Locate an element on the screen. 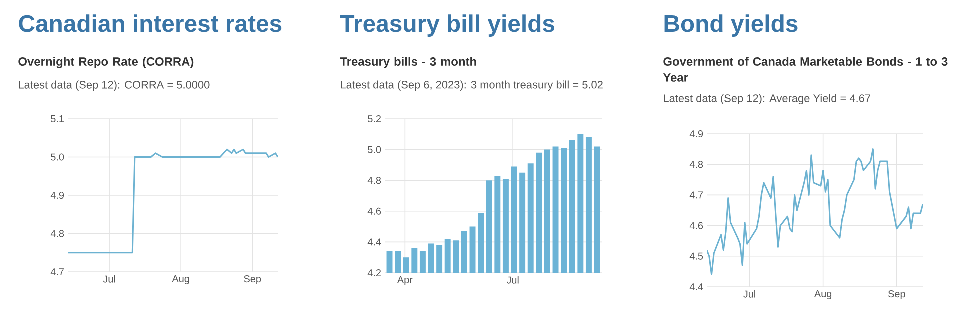  y-tick-label: 5.2 is located at coordinates (374, 119).